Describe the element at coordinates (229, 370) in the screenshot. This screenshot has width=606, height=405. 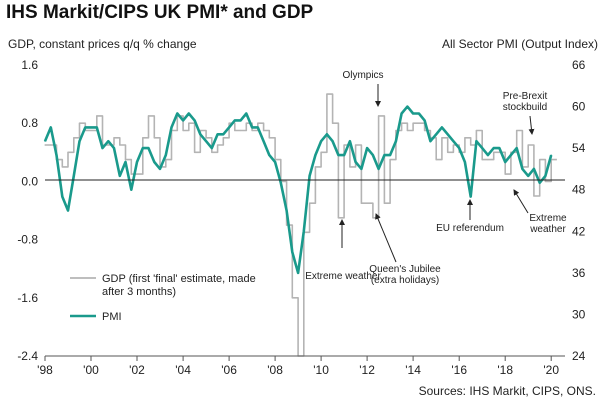
I see `x-tick-label: '06` at that location.